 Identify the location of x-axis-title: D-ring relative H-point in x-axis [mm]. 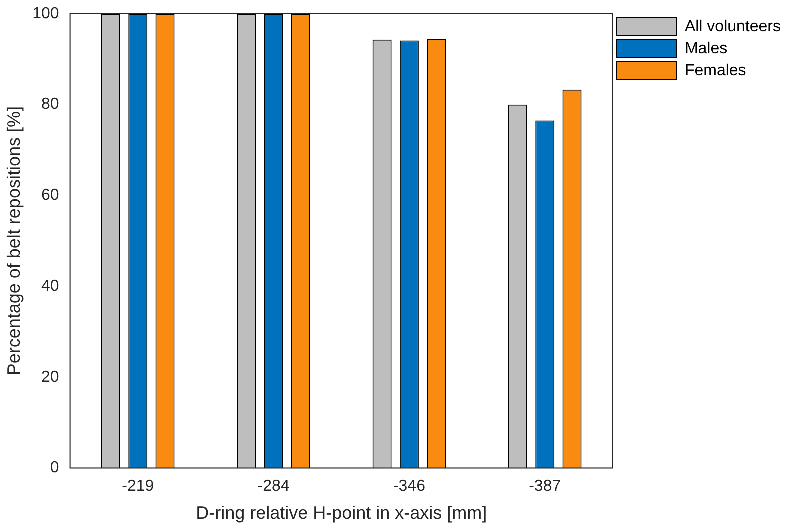
(342, 513).